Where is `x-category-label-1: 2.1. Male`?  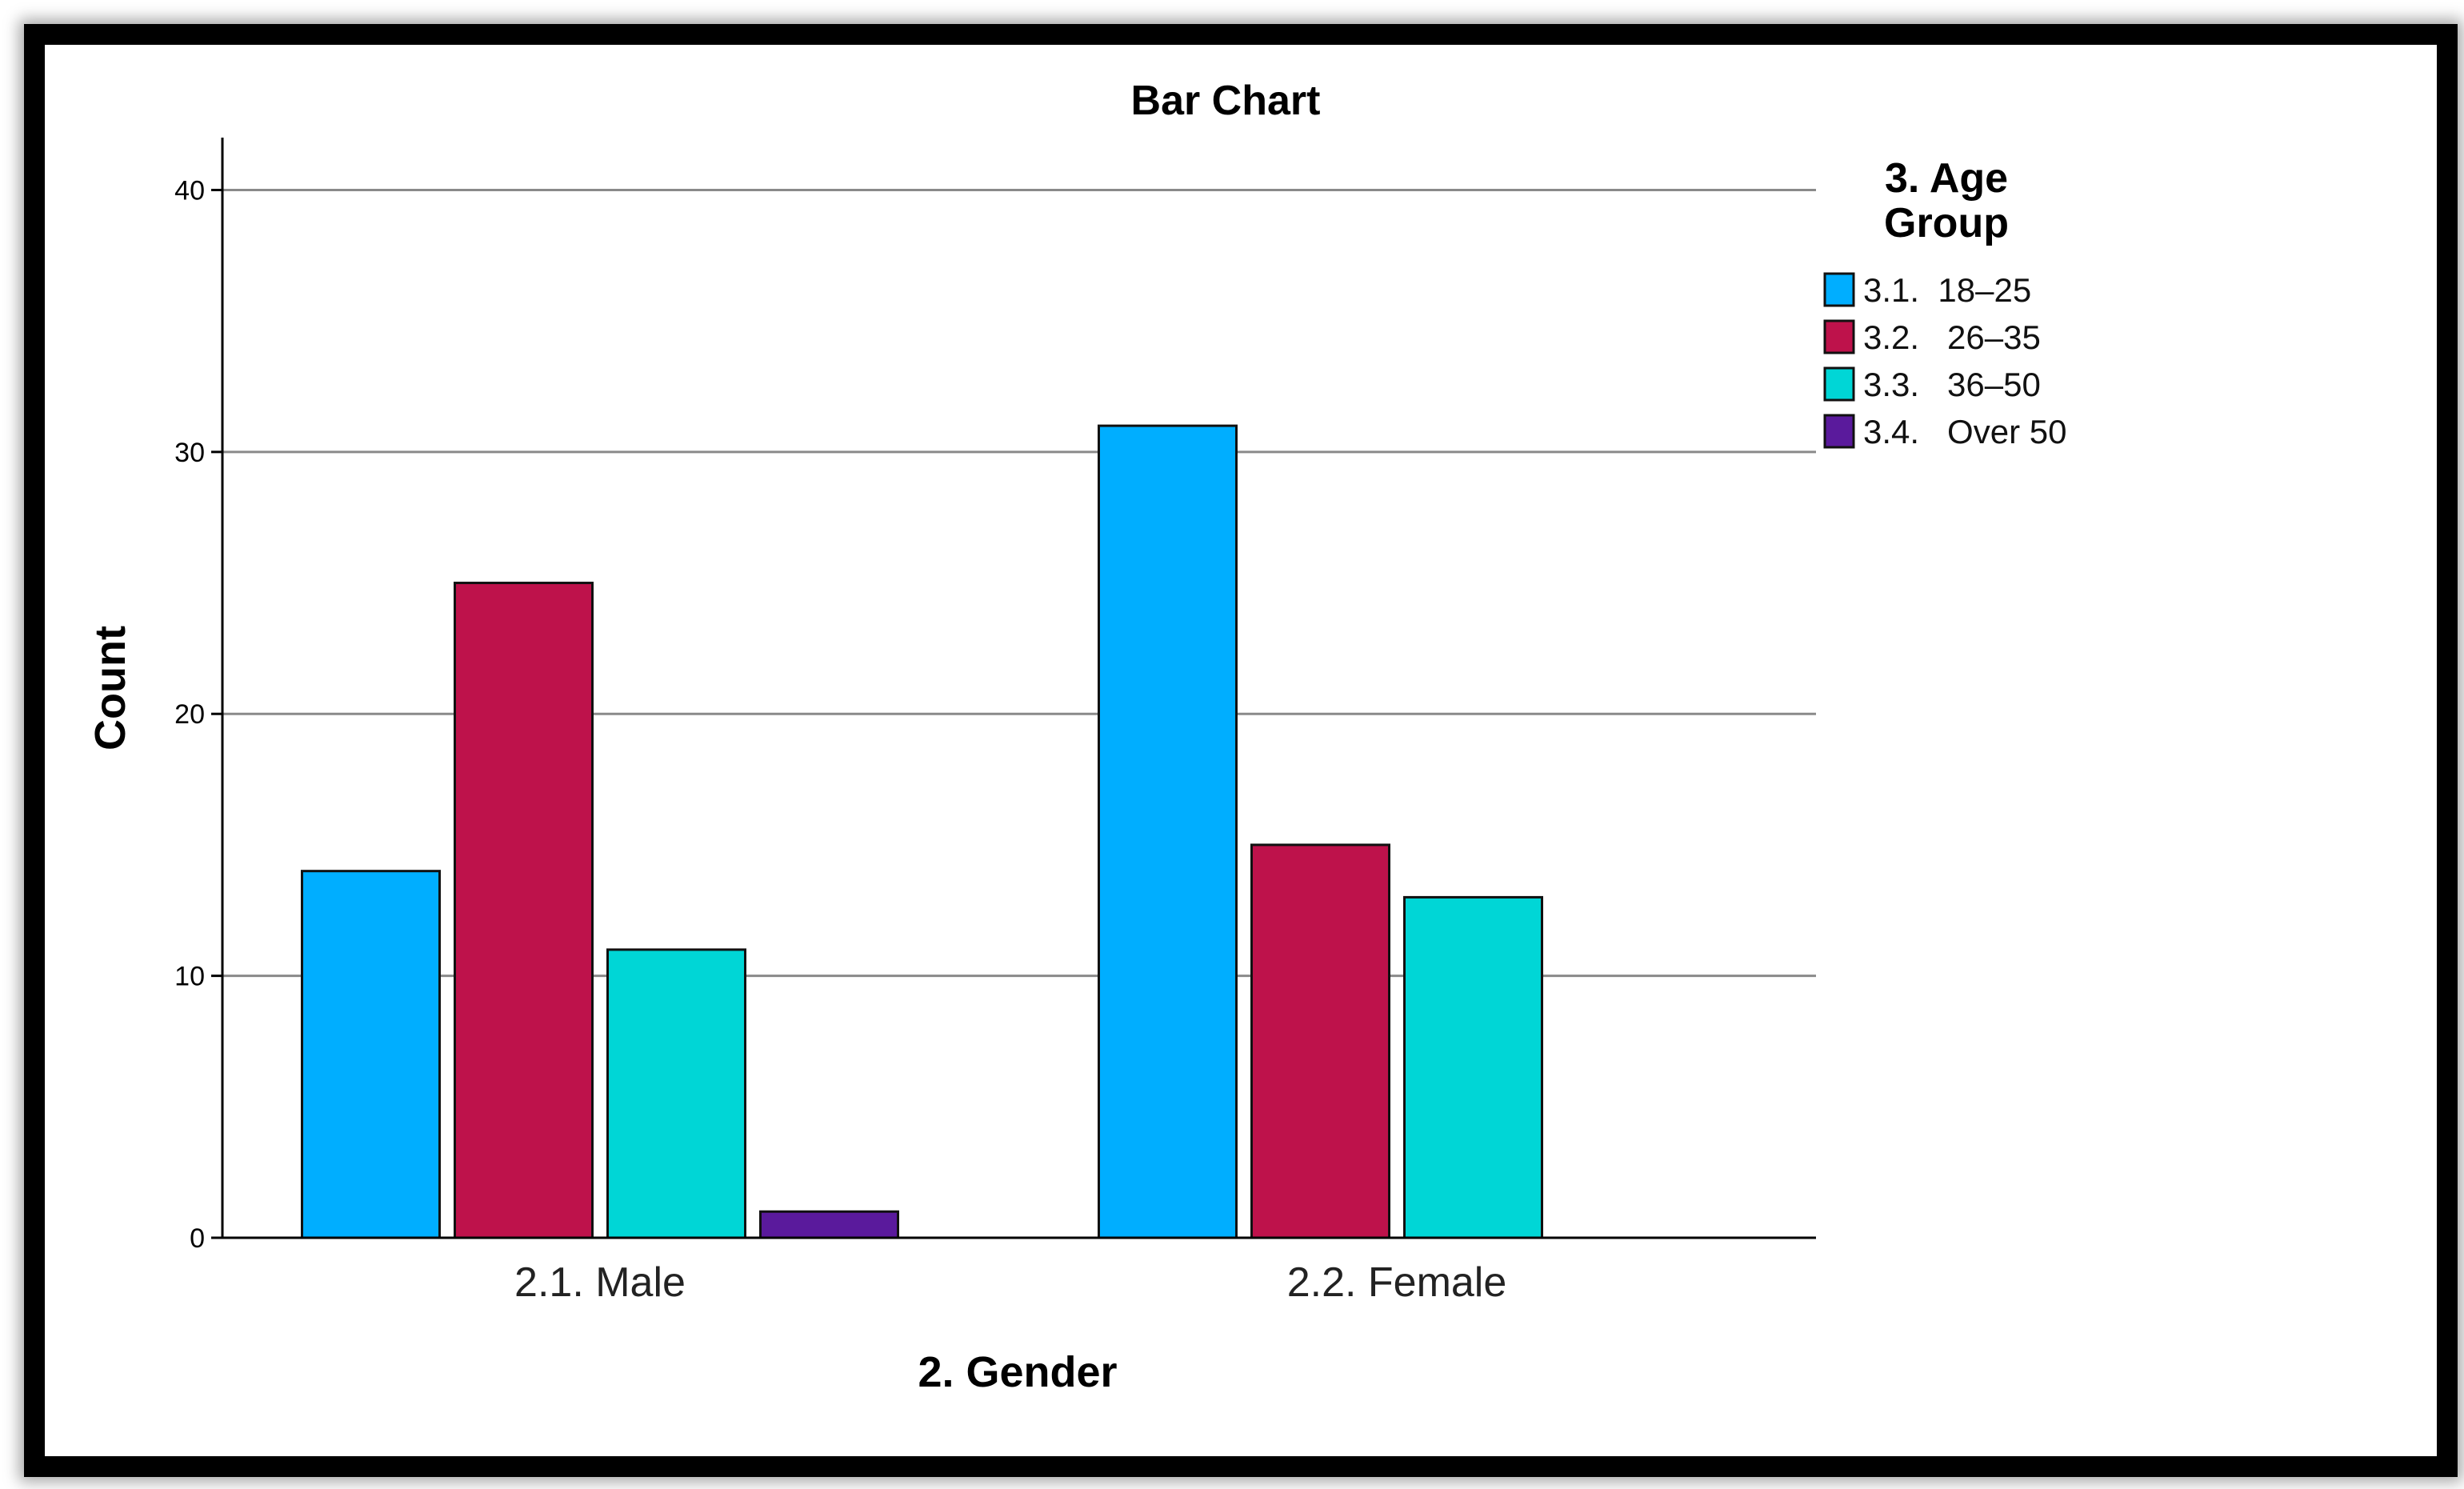
x-category-label-1: 2.1. Male is located at coordinates (600, 1282).